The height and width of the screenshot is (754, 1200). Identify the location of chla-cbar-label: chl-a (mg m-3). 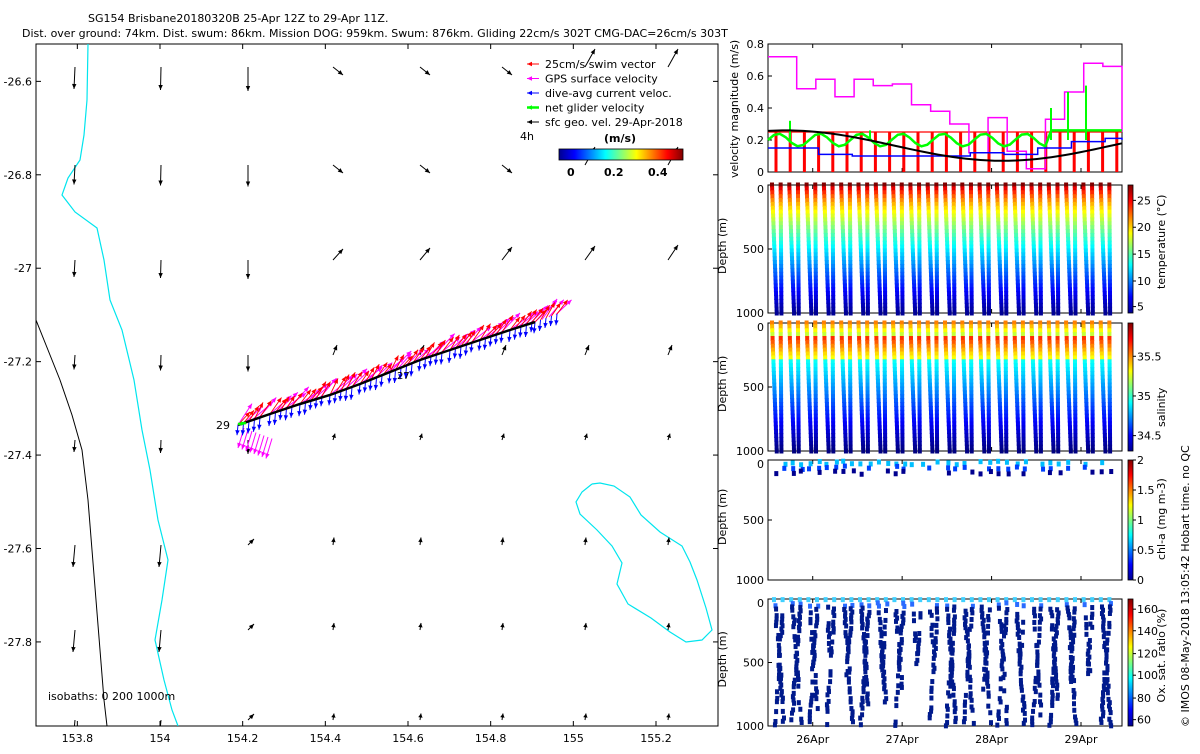
(1161, 519).